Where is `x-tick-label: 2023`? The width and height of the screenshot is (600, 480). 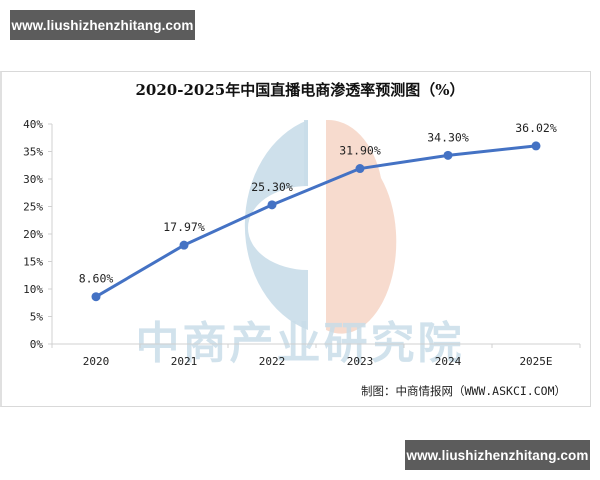 x-tick-label: 2023 is located at coordinates (360, 361).